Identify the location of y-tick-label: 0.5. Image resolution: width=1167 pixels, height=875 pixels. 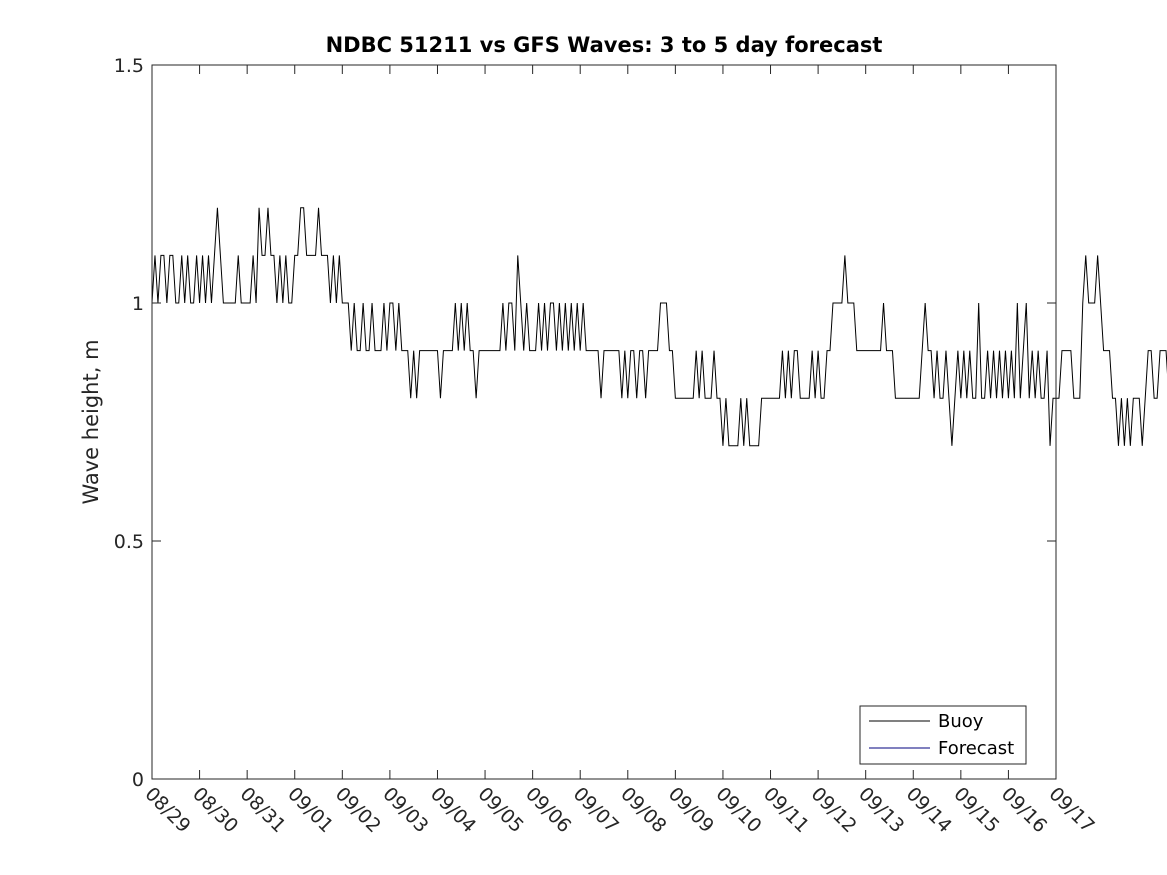
(129, 542).